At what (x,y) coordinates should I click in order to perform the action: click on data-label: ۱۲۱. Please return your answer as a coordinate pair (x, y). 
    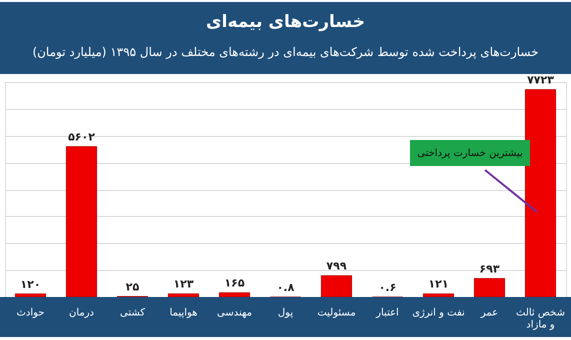
    Looking at the image, I should click on (438, 284).